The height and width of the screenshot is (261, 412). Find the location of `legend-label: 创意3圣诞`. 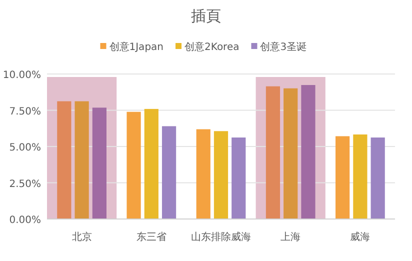

legend-label: 创意3圣诞 is located at coordinates (283, 47).